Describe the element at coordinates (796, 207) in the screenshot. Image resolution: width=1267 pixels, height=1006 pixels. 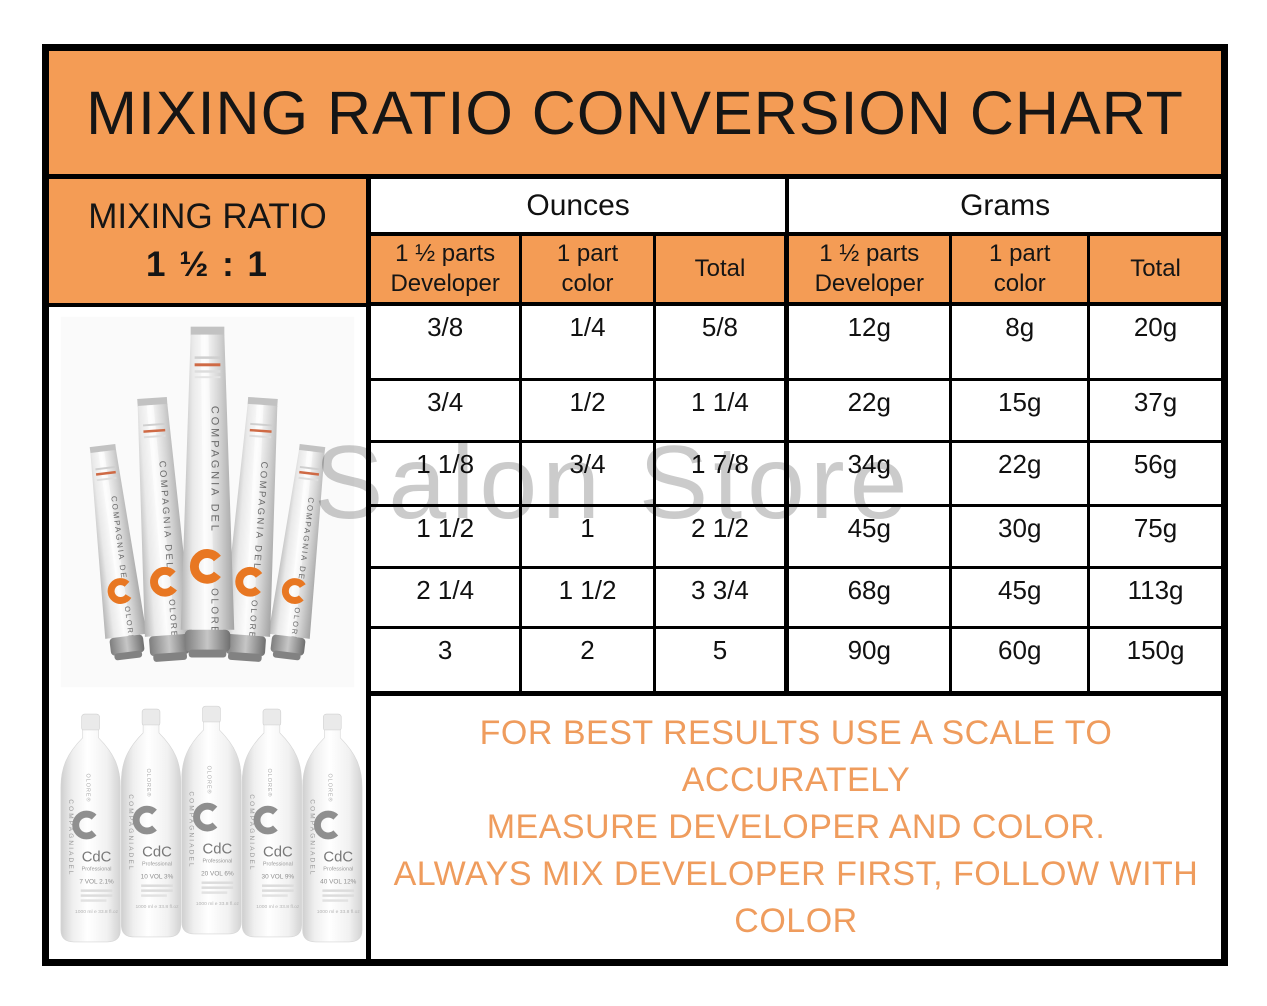
I see `unit-header-row: Ounces Grams` at that location.